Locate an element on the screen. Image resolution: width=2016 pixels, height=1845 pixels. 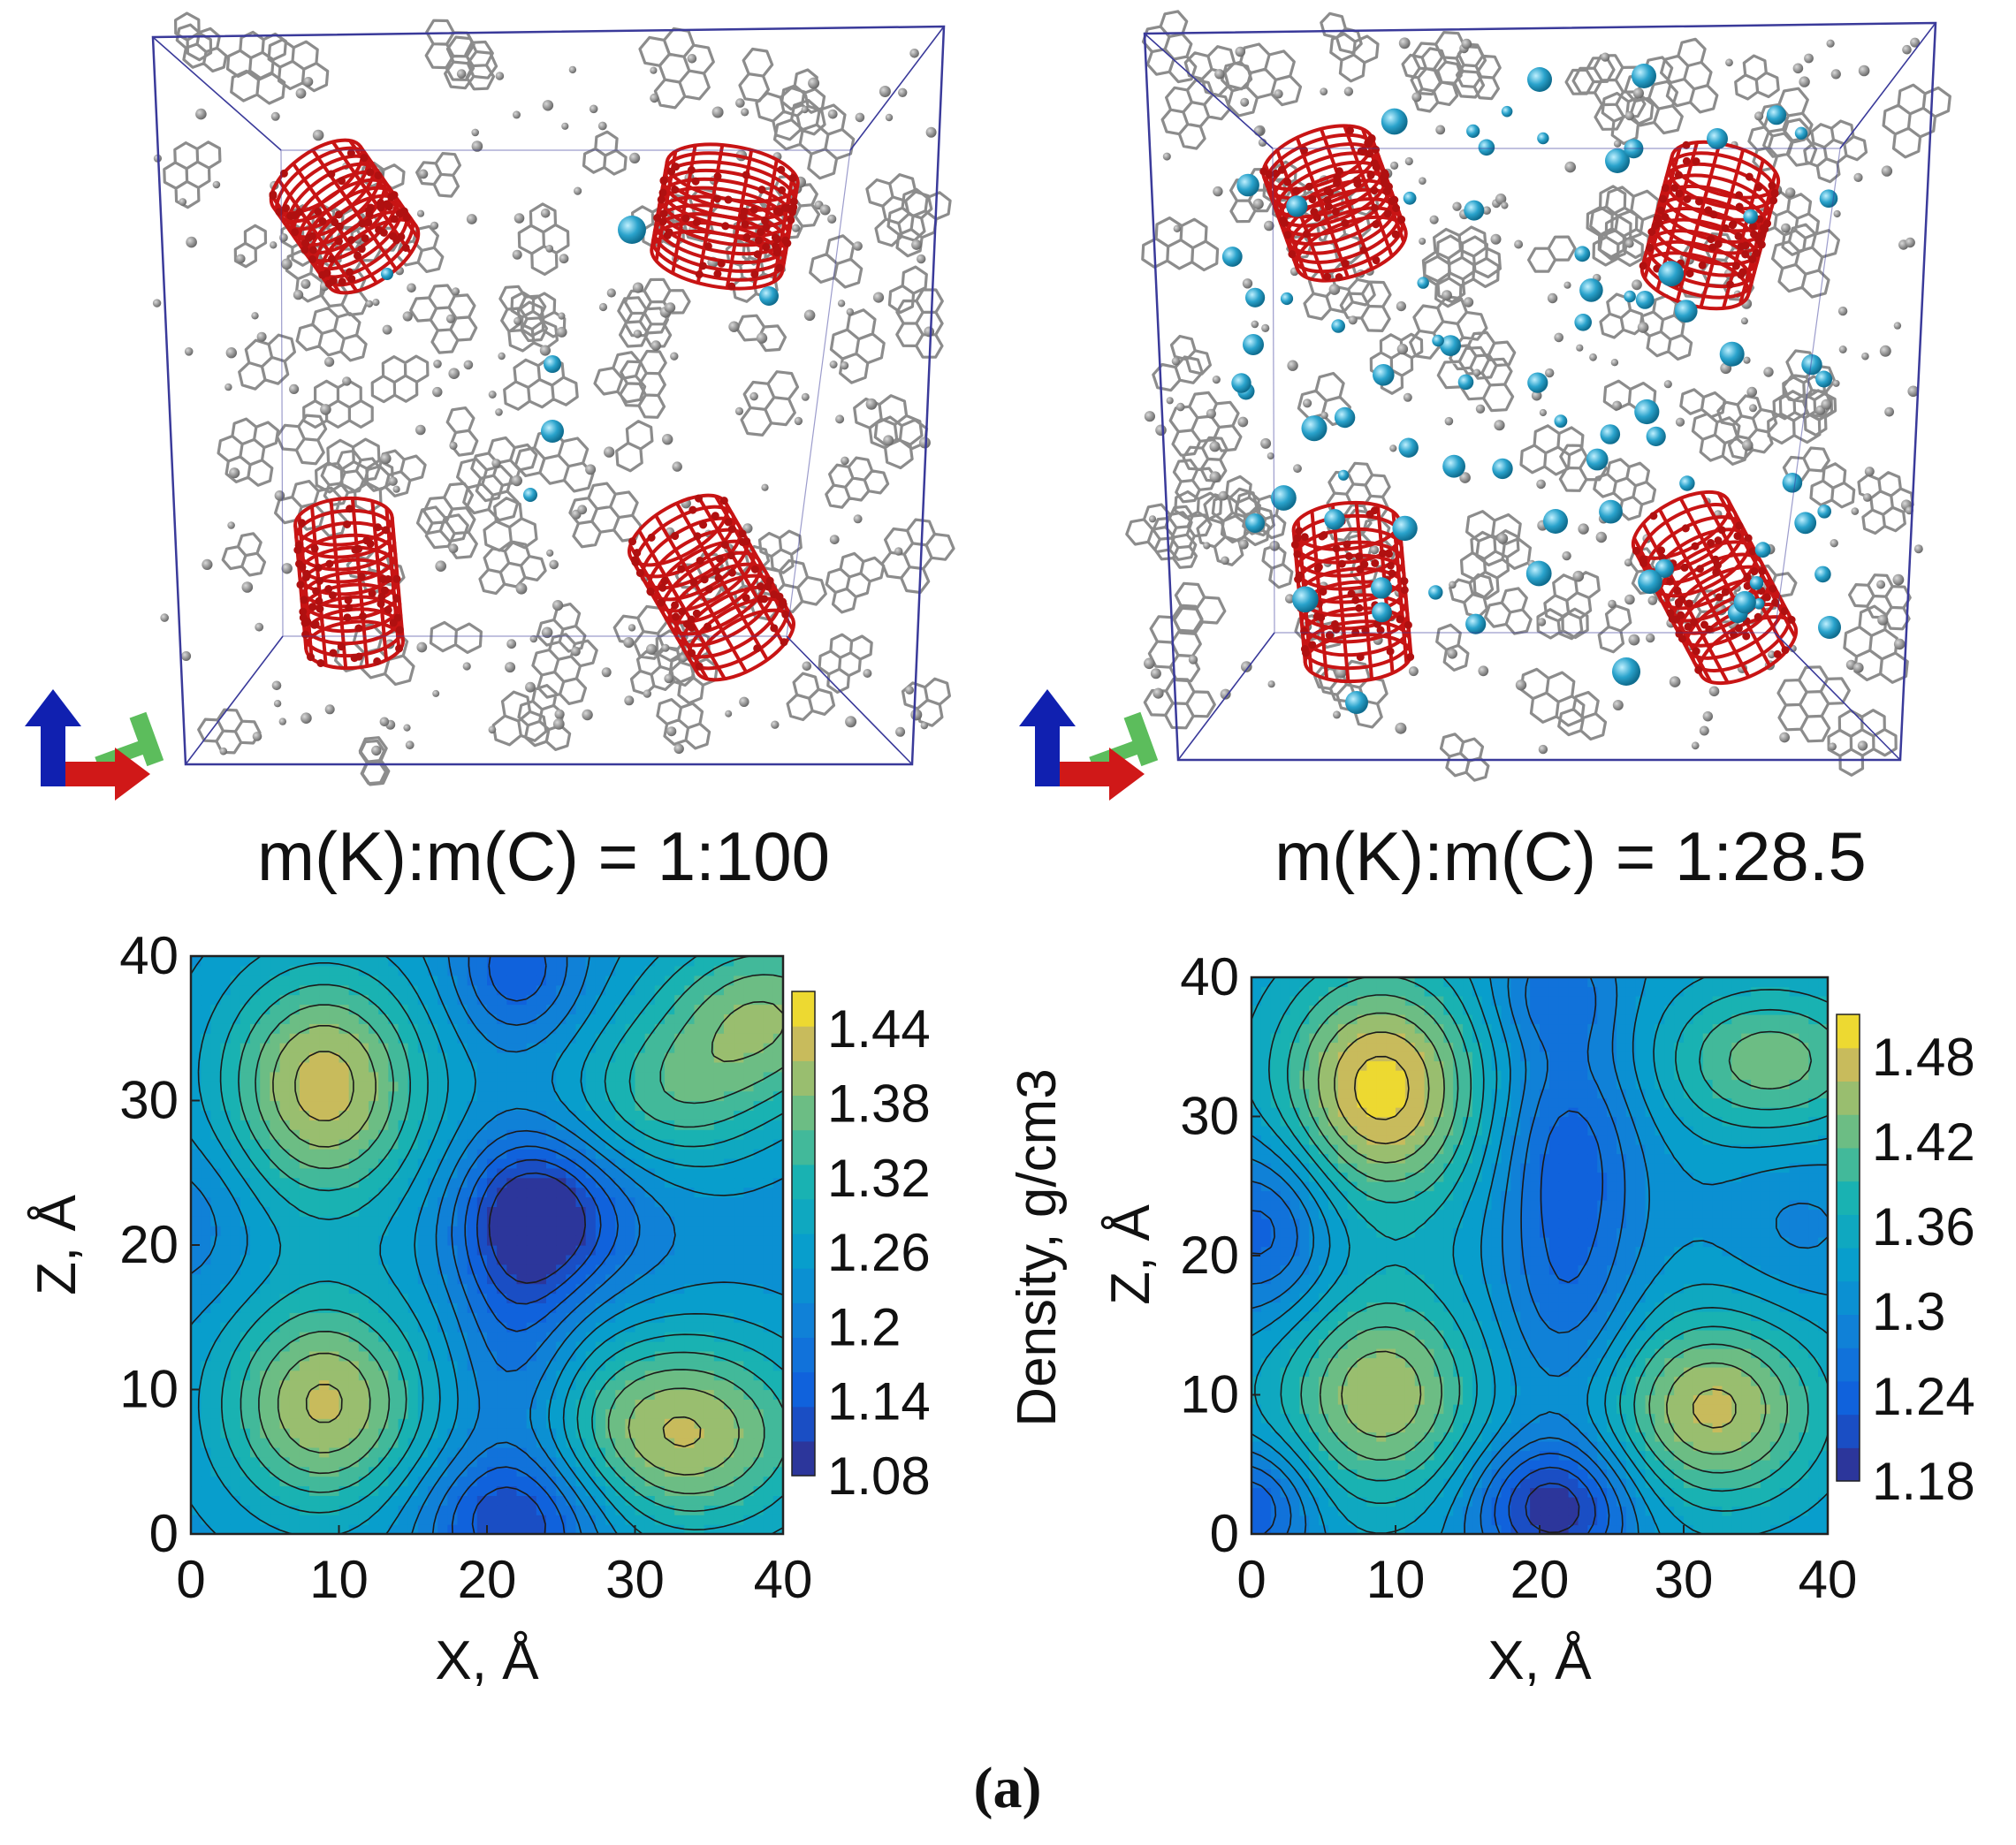
y-tick-label: 0 is located at coordinates (164, 1533).